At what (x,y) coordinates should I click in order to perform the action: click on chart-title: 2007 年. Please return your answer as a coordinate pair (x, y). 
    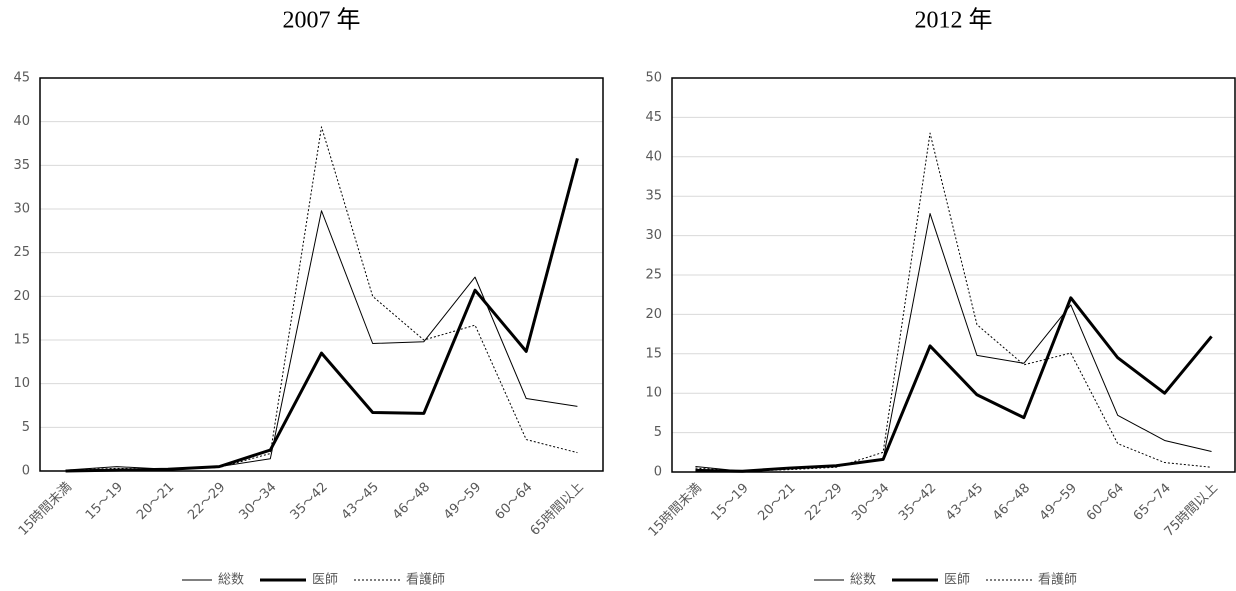
    Looking at the image, I should click on (322, 20).